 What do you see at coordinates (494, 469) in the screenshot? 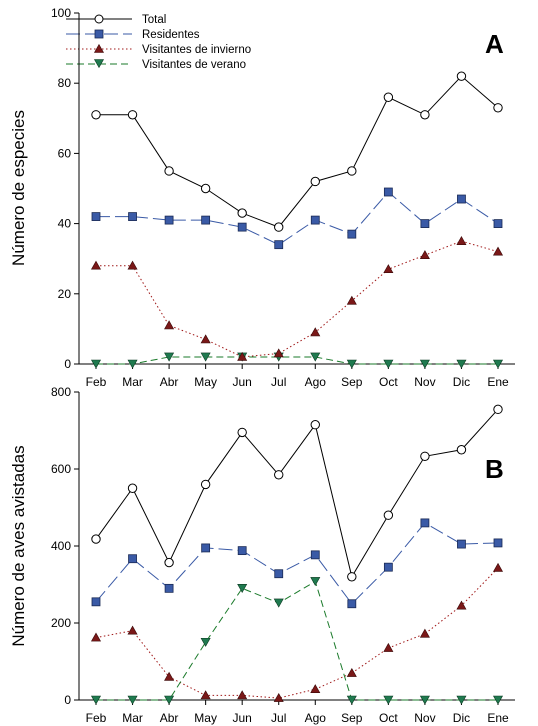
I see `panel-letter-b: B` at bounding box center [494, 469].